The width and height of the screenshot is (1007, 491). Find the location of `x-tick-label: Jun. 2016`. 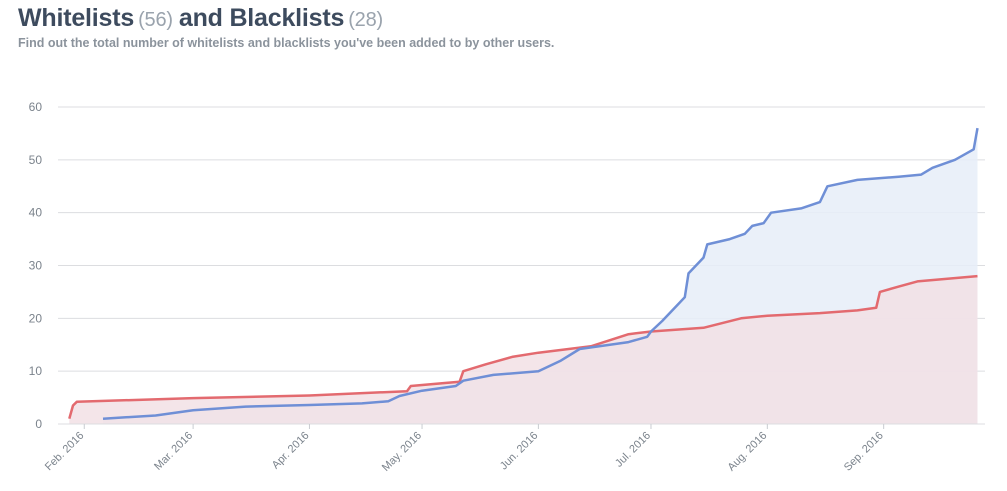

x-tick-label: Jun. 2016 is located at coordinates (519, 451).